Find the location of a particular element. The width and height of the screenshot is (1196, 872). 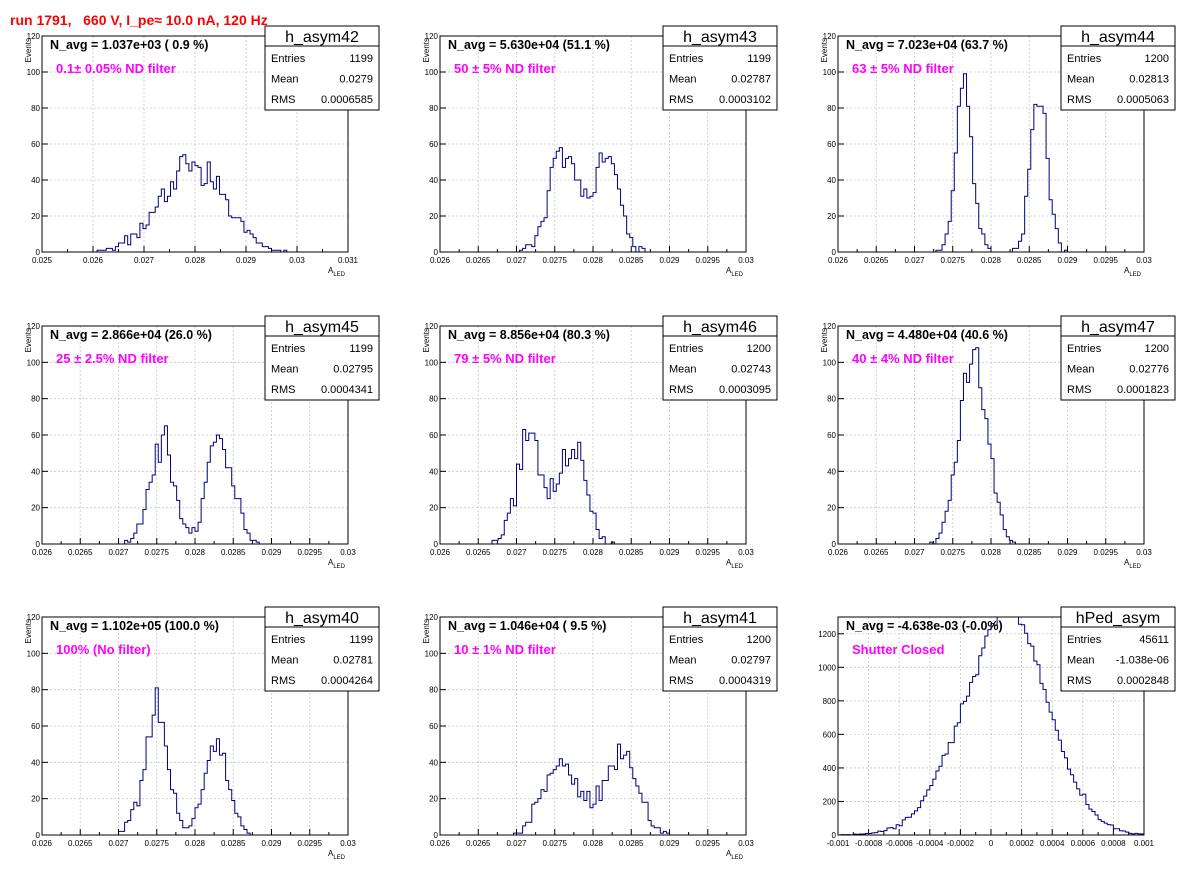

filter-label: 100% (No filter) is located at coordinates (103, 649).